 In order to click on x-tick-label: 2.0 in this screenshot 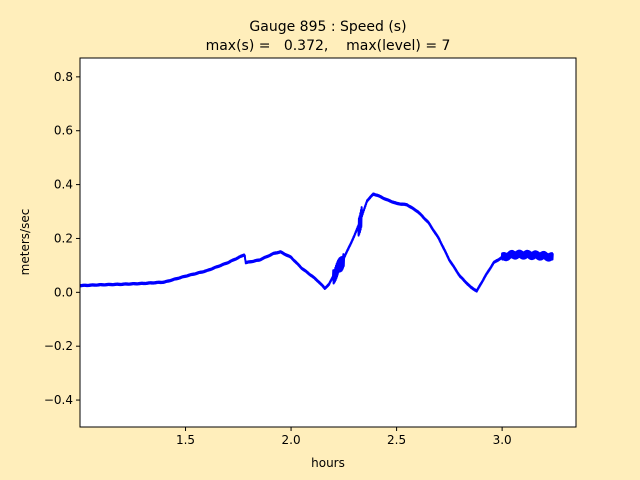, I will do `click(291, 440)`.